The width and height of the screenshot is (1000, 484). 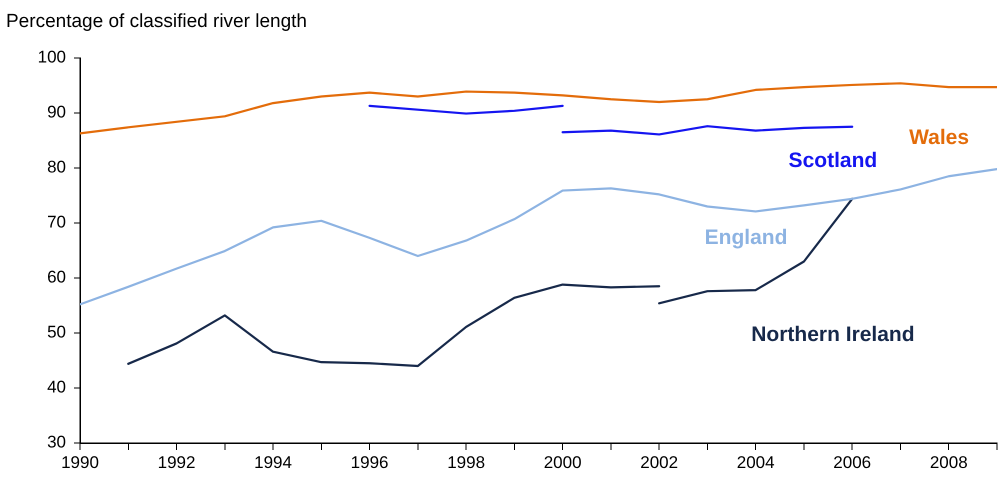 What do you see at coordinates (939, 138) in the screenshot?
I see `series-label: Wales` at bounding box center [939, 138].